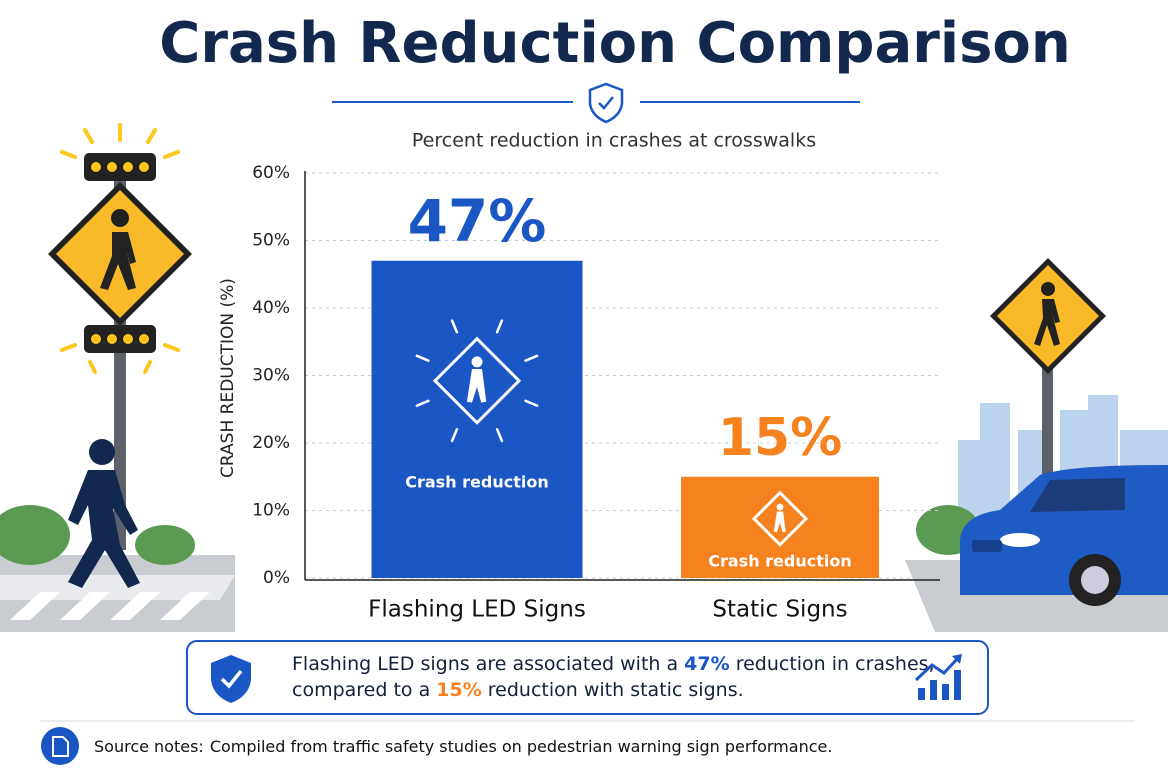 The height and width of the screenshot is (779, 1168). What do you see at coordinates (706, 664) in the screenshot?
I see `callout-highlight: 47%` at bounding box center [706, 664].